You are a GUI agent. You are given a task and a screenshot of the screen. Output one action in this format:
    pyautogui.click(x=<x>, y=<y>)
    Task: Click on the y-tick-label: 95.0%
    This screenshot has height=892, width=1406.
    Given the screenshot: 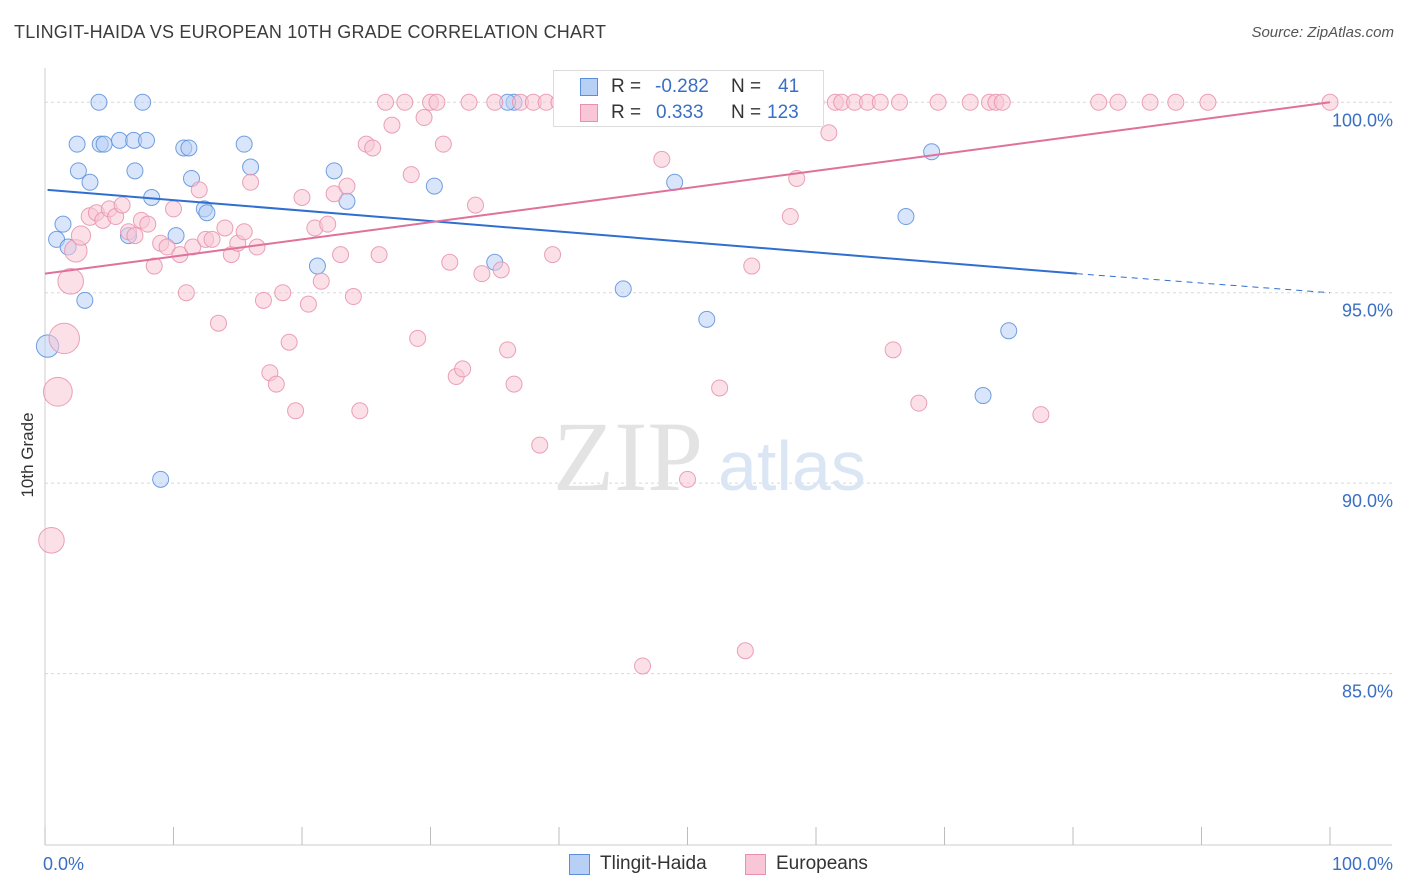 What is the action you would take?
    pyautogui.click(x=1367, y=311)
    